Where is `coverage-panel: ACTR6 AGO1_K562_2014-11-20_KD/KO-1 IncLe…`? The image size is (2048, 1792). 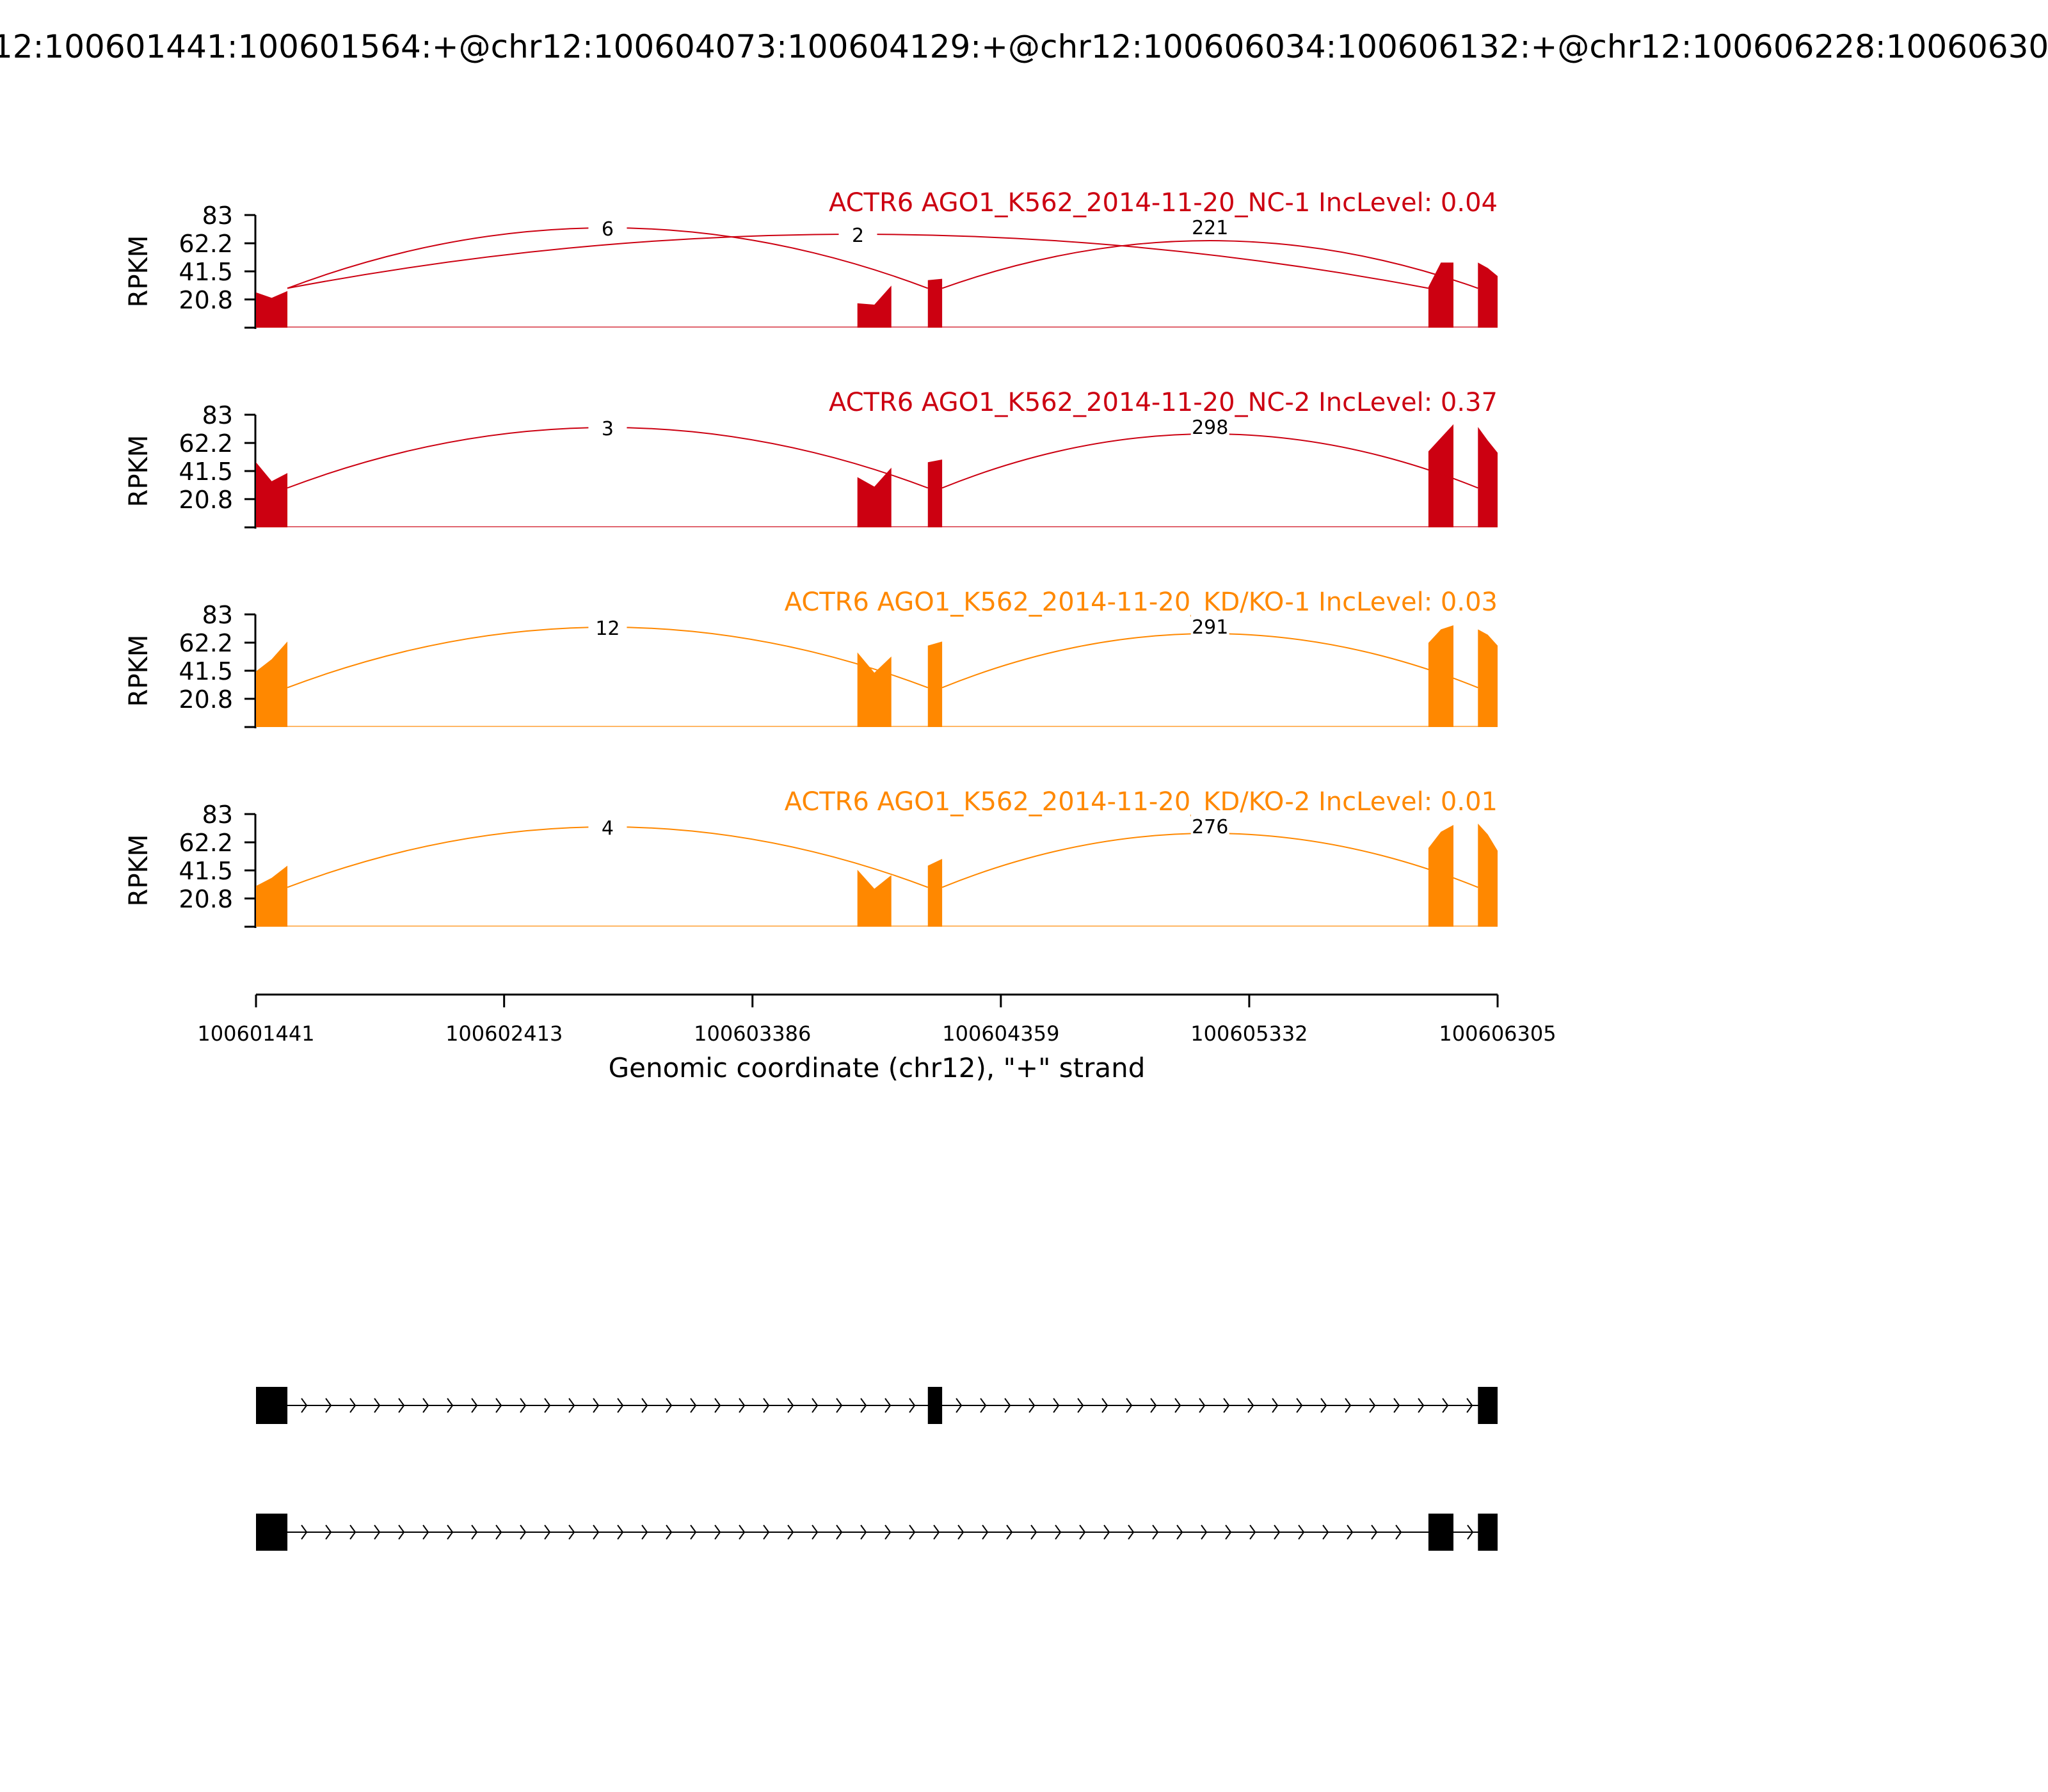
coverage-panel: ACTR6 AGO1_K562_2014-11-20_KD/KO-1 IncLe… is located at coordinates (811, 658).